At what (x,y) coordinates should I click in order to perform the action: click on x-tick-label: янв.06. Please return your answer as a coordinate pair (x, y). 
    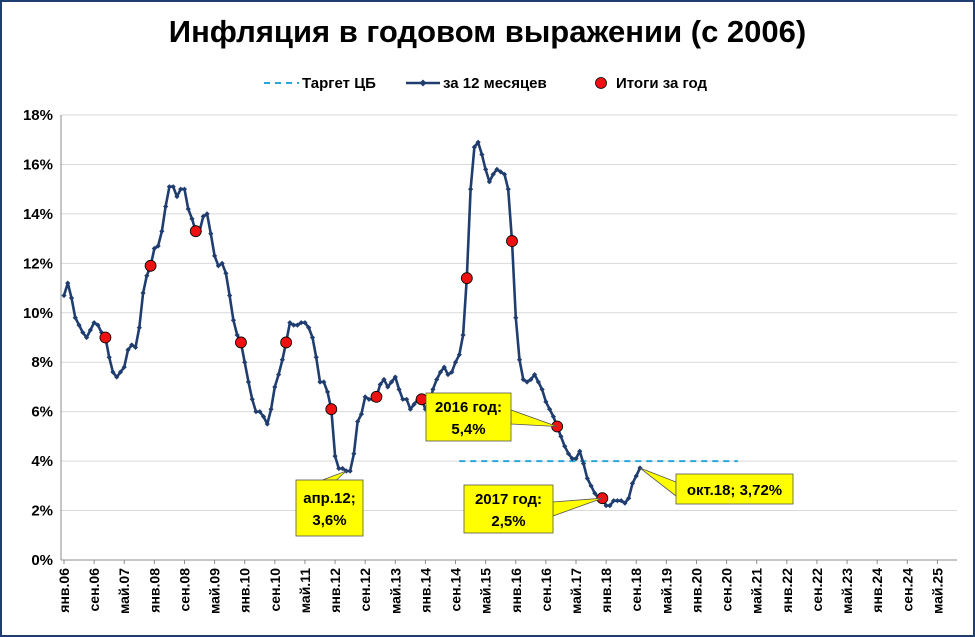
    Looking at the image, I should click on (64, 590).